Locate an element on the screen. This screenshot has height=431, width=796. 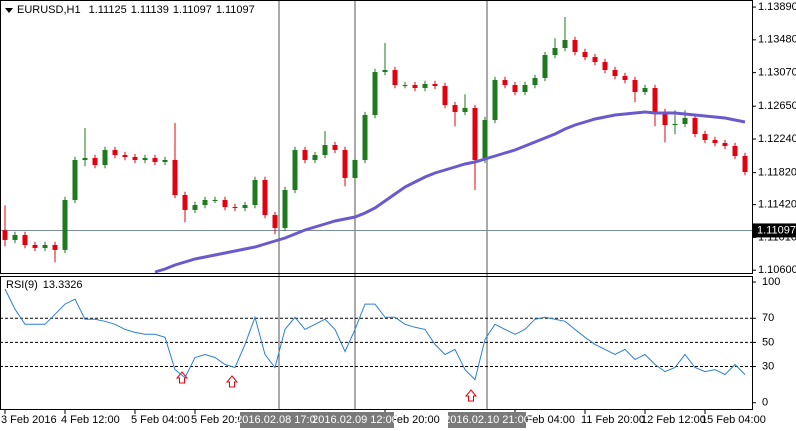
separator-label: 2016.02.10 21:00 is located at coordinates (487, 420).